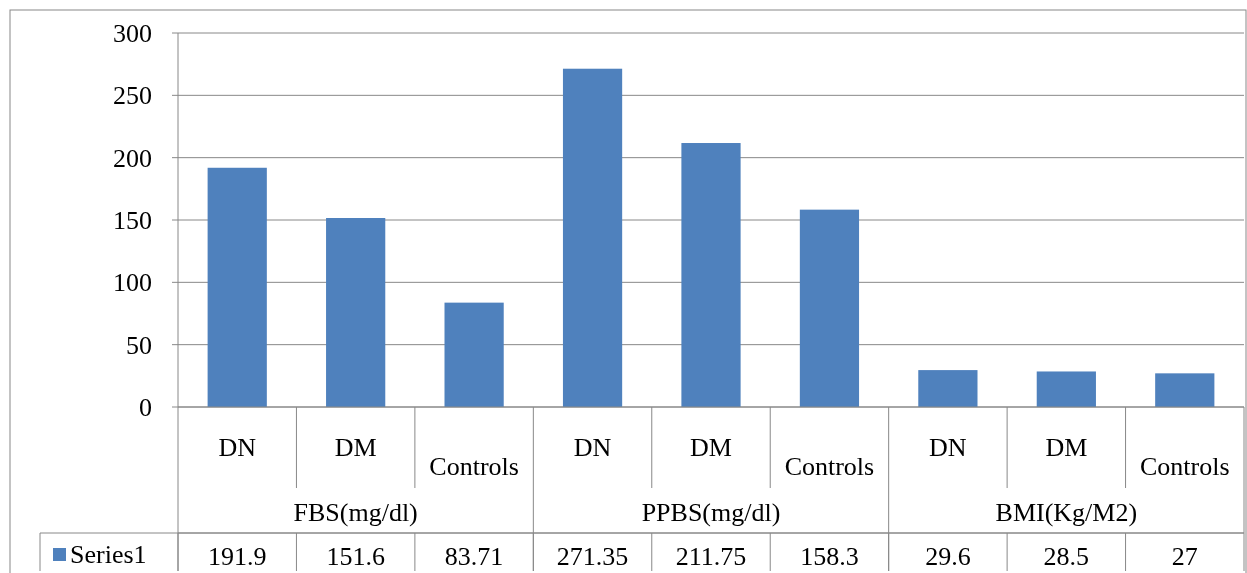  What do you see at coordinates (132, 158) in the screenshot?
I see `y-tick-label: 200` at bounding box center [132, 158].